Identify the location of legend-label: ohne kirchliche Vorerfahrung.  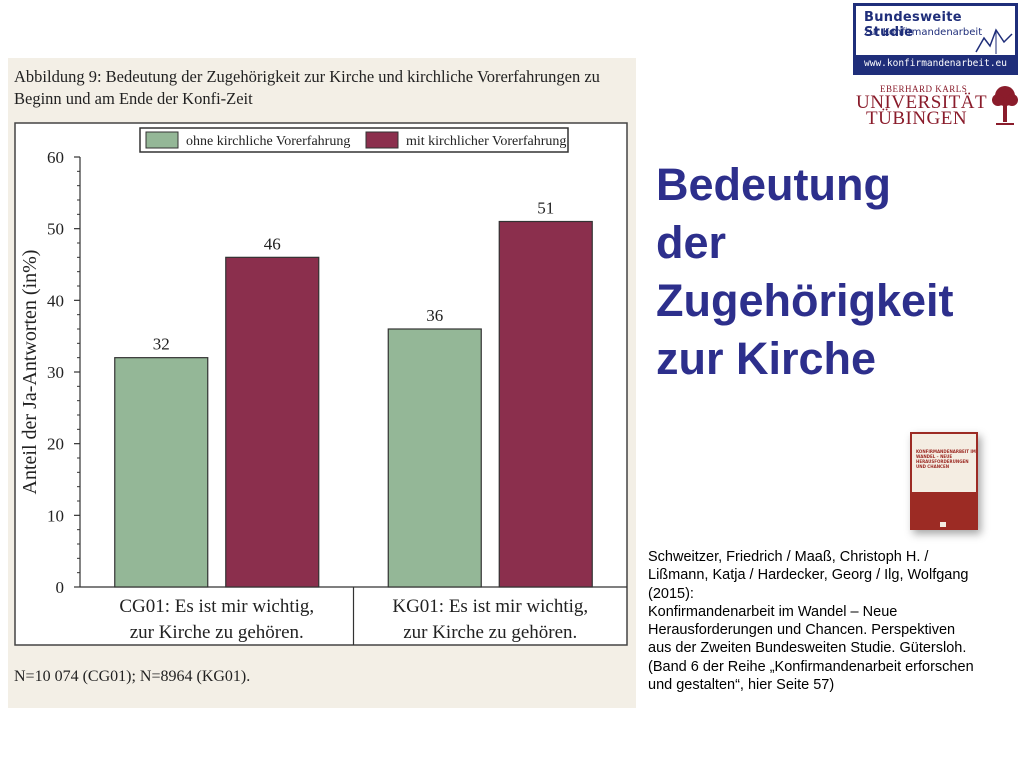
(268, 141).